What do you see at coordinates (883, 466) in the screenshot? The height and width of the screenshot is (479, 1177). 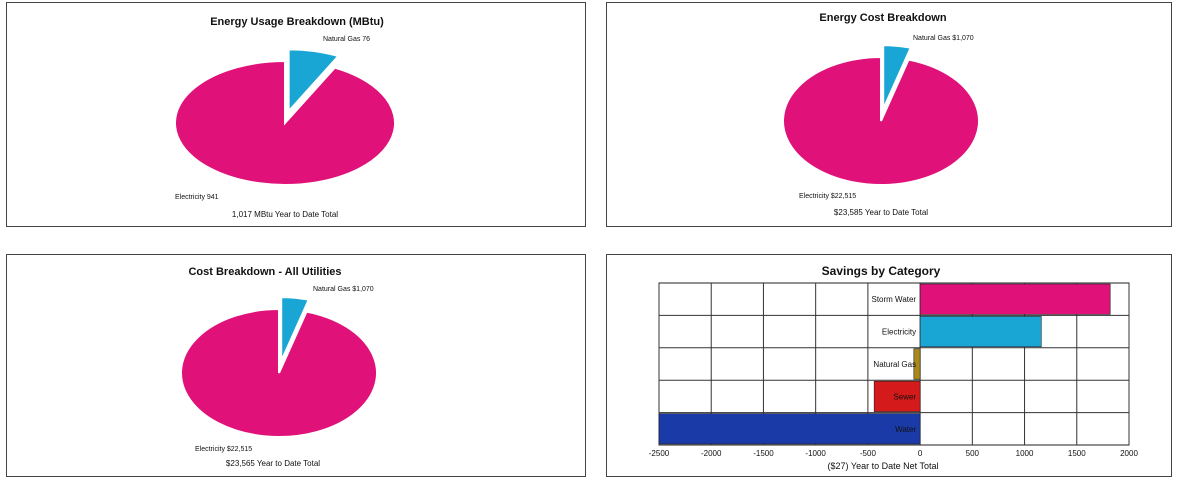 I see `chart-footer: ($27) Year to Date Net Total` at bounding box center [883, 466].